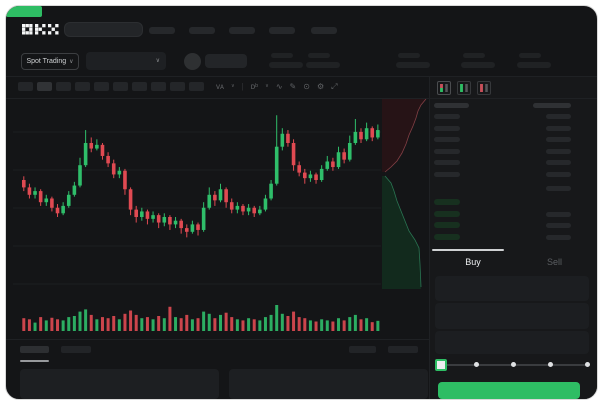 The width and height of the screenshot is (603, 405). Describe the element at coordinates (279, 86) in the screenshot. I see `indicators-icon: ∿` at that location.